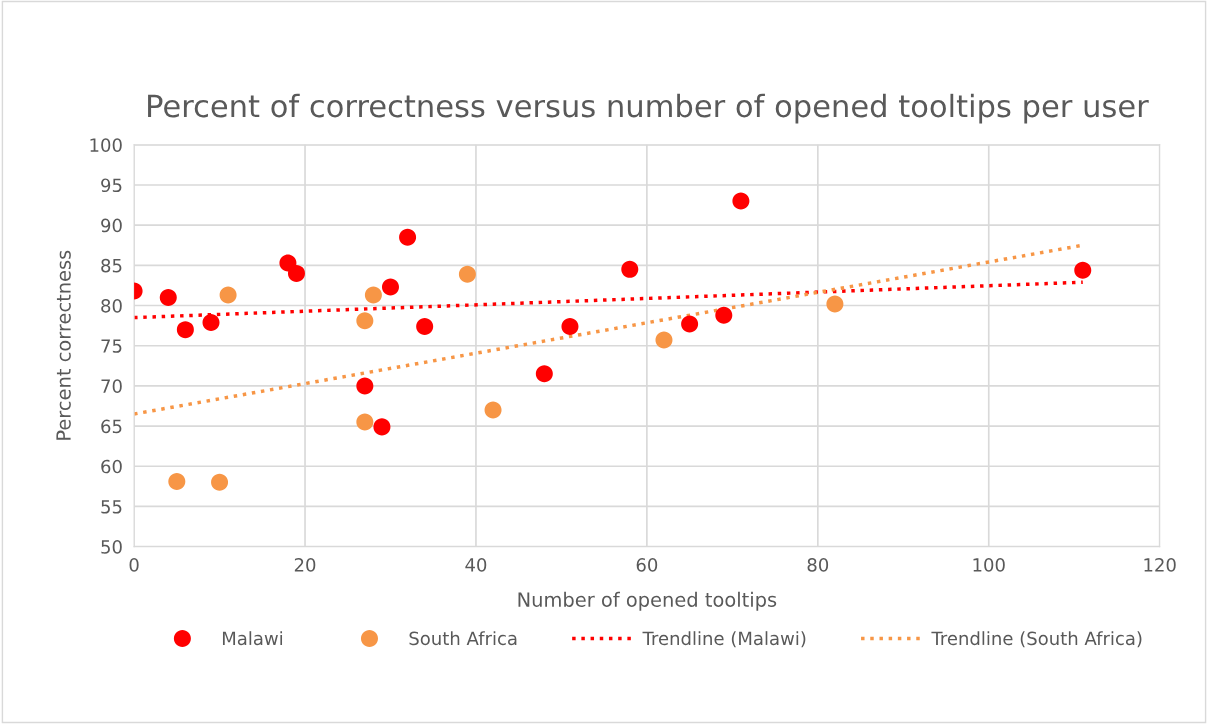 This screenshot has width=1208, height=724. Describe the element at coordinates (647, 565) in the screenshot. I see `x-tick-label: 60` at that location.